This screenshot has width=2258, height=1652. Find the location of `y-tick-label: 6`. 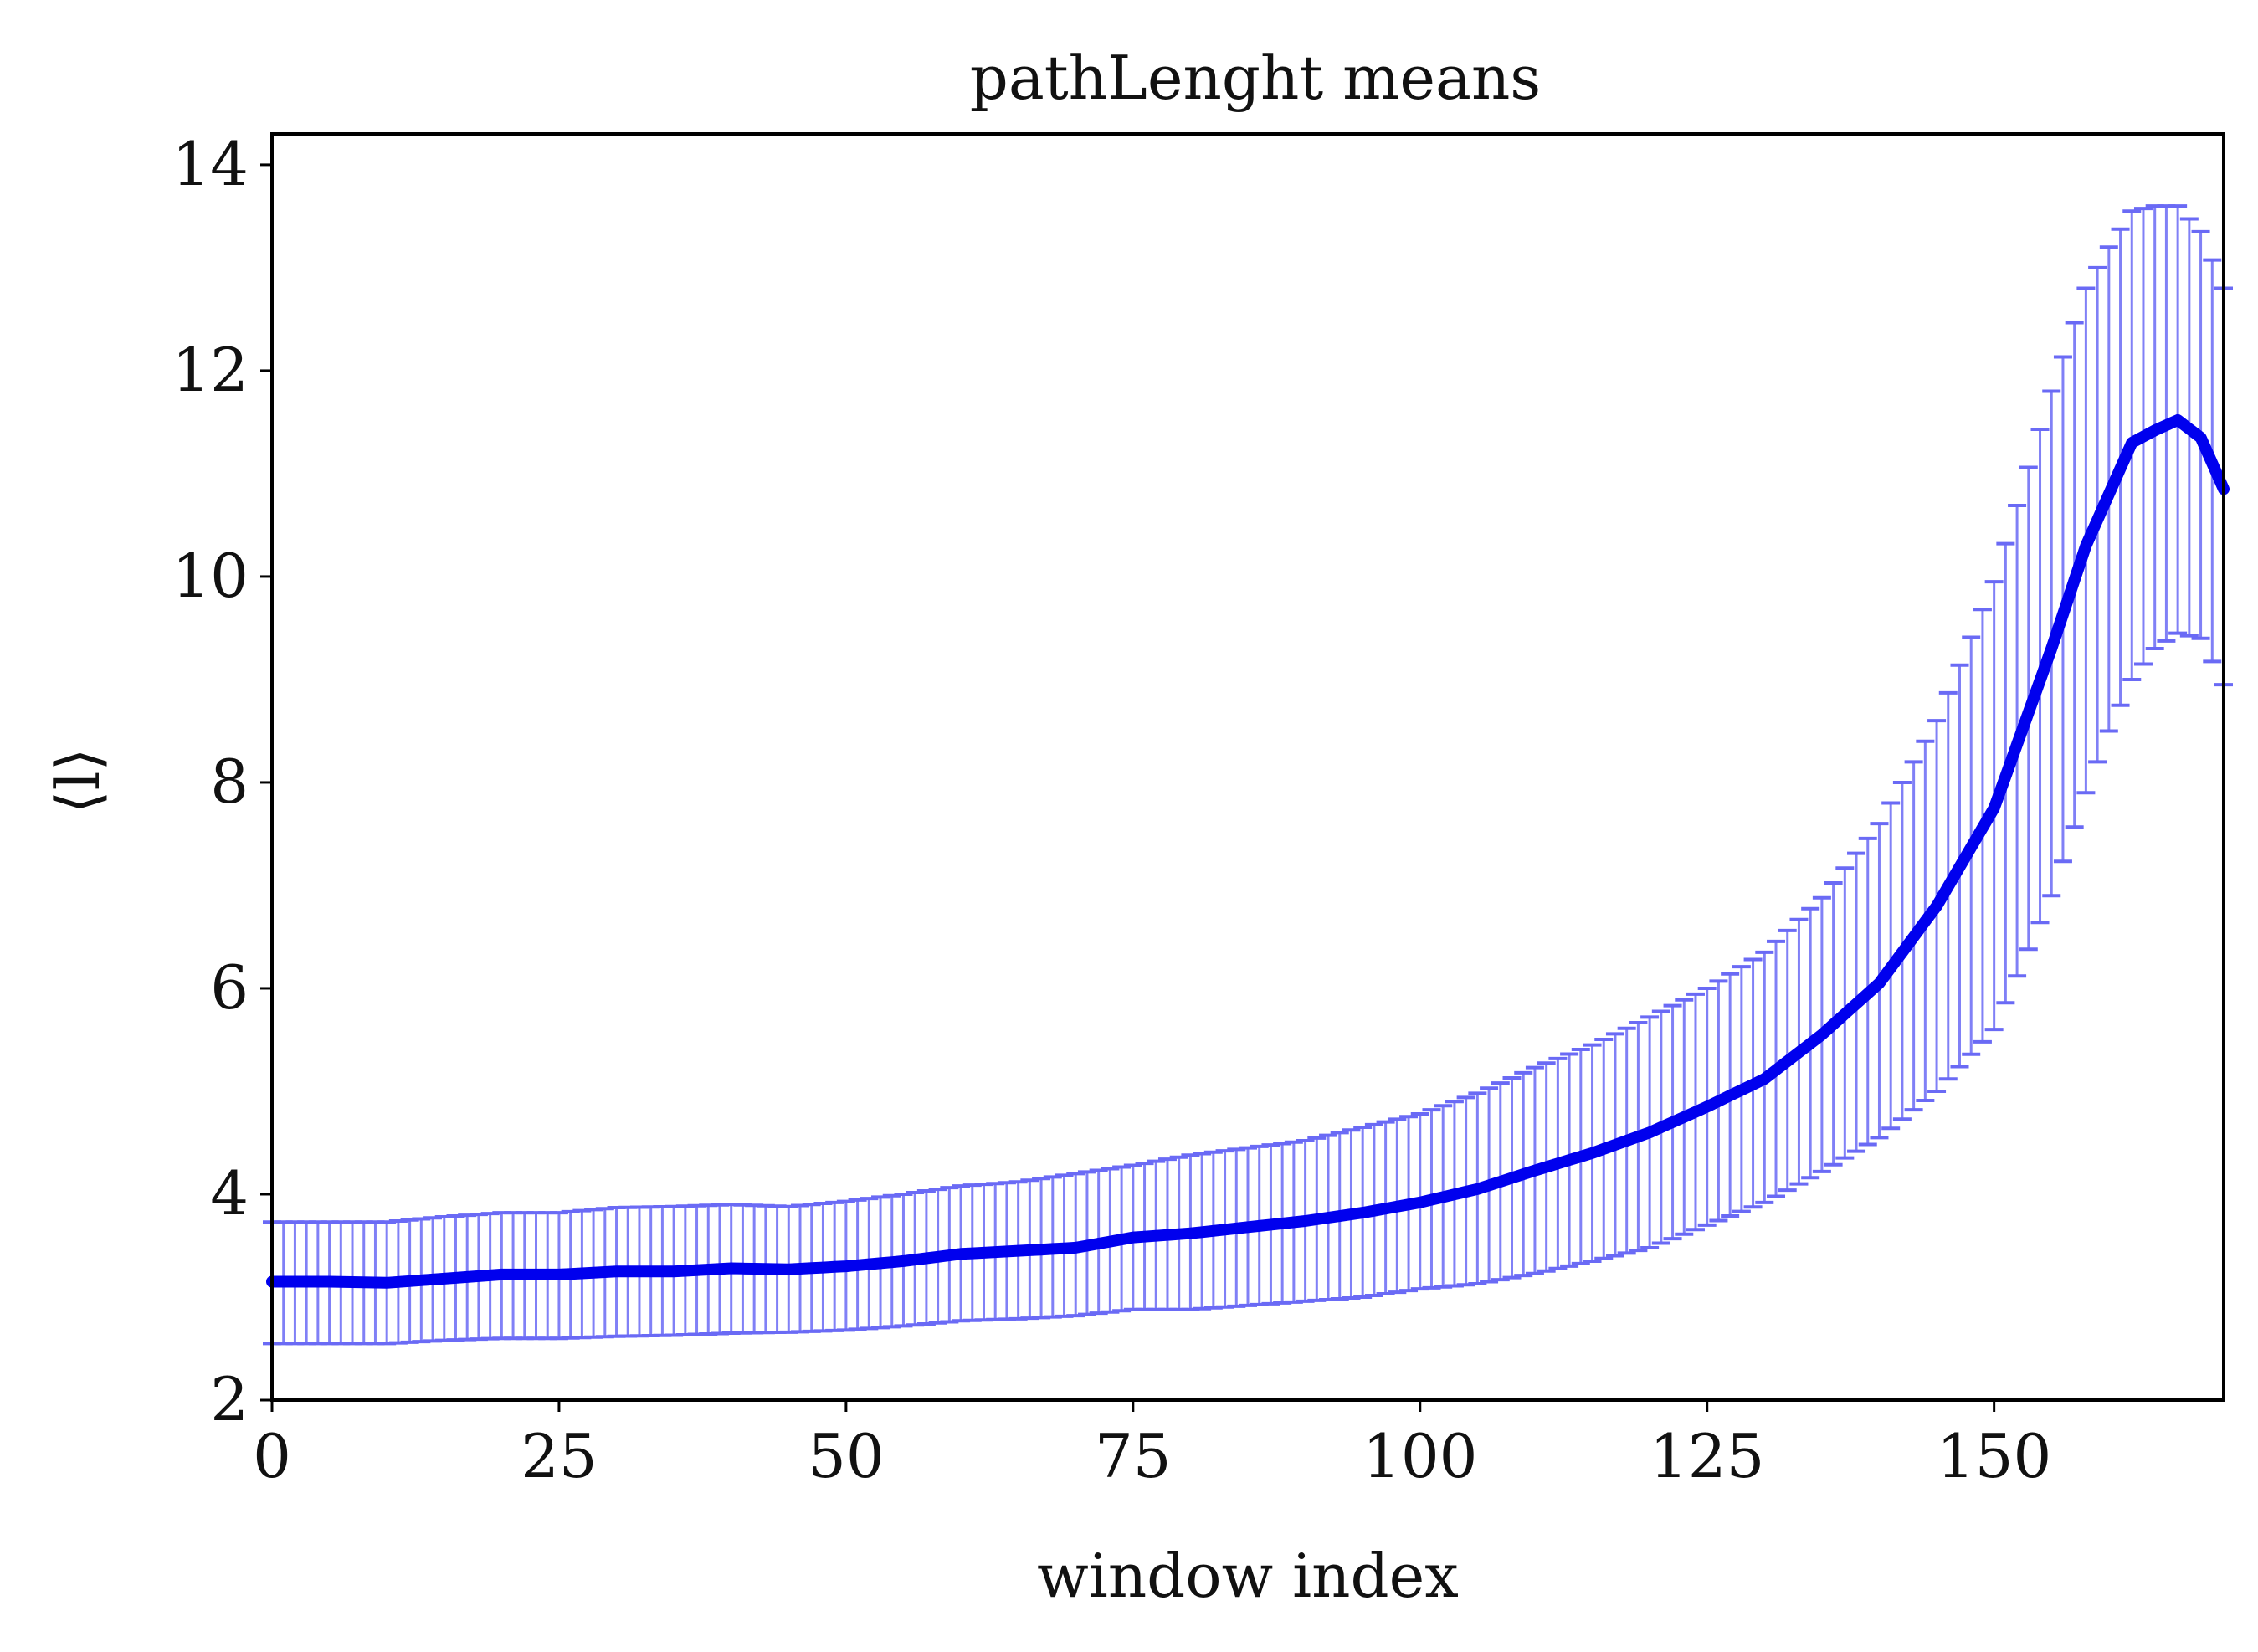

y-tick-label: 6 is located at coordinates (229, 987).